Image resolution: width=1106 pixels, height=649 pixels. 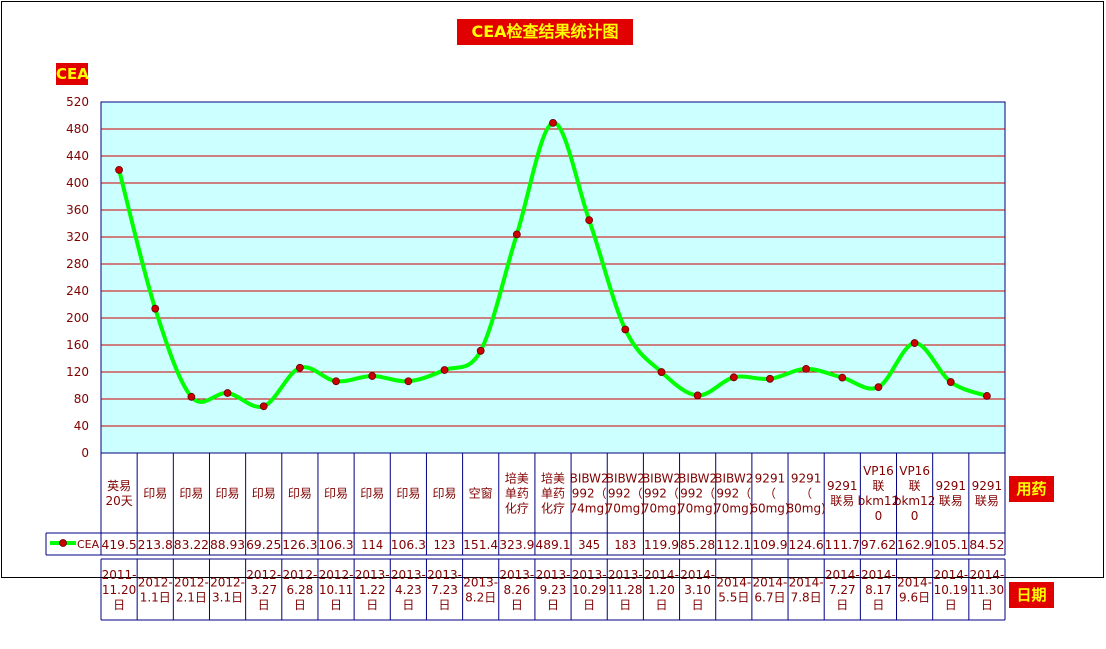 What do you see at coordinates (878, 471) in the screenshot?
I see `drug-label: VP16` at bounding box center [878, 471].